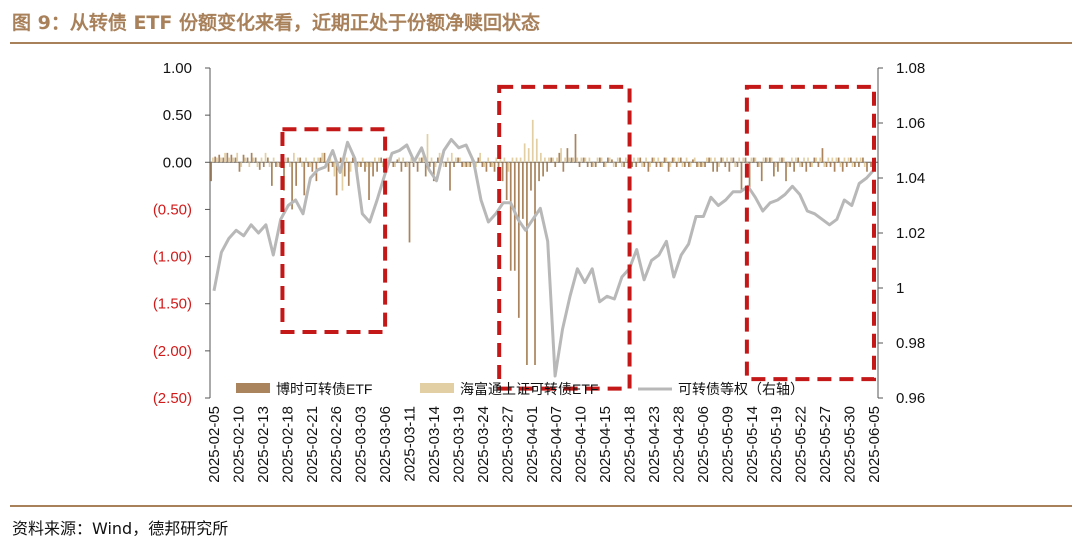 The height and width of the screenshot is (544, 1080). I want to click on source-note: 资料来源：Wind，德邦研究所, so click(120, 528).